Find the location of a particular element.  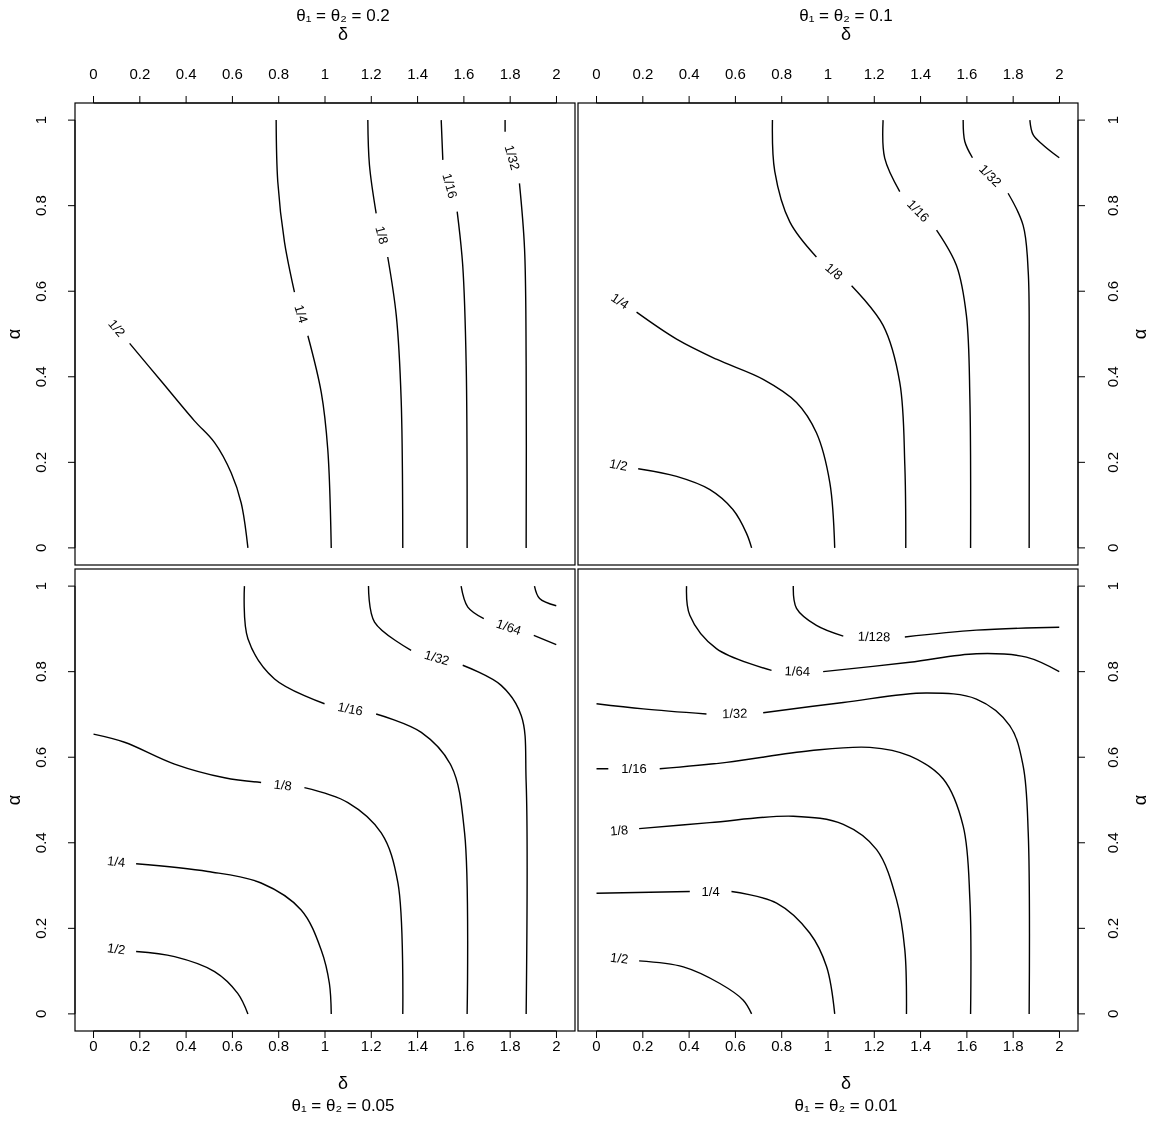

series-label: 1/32 is located at coordinates (735, 713).